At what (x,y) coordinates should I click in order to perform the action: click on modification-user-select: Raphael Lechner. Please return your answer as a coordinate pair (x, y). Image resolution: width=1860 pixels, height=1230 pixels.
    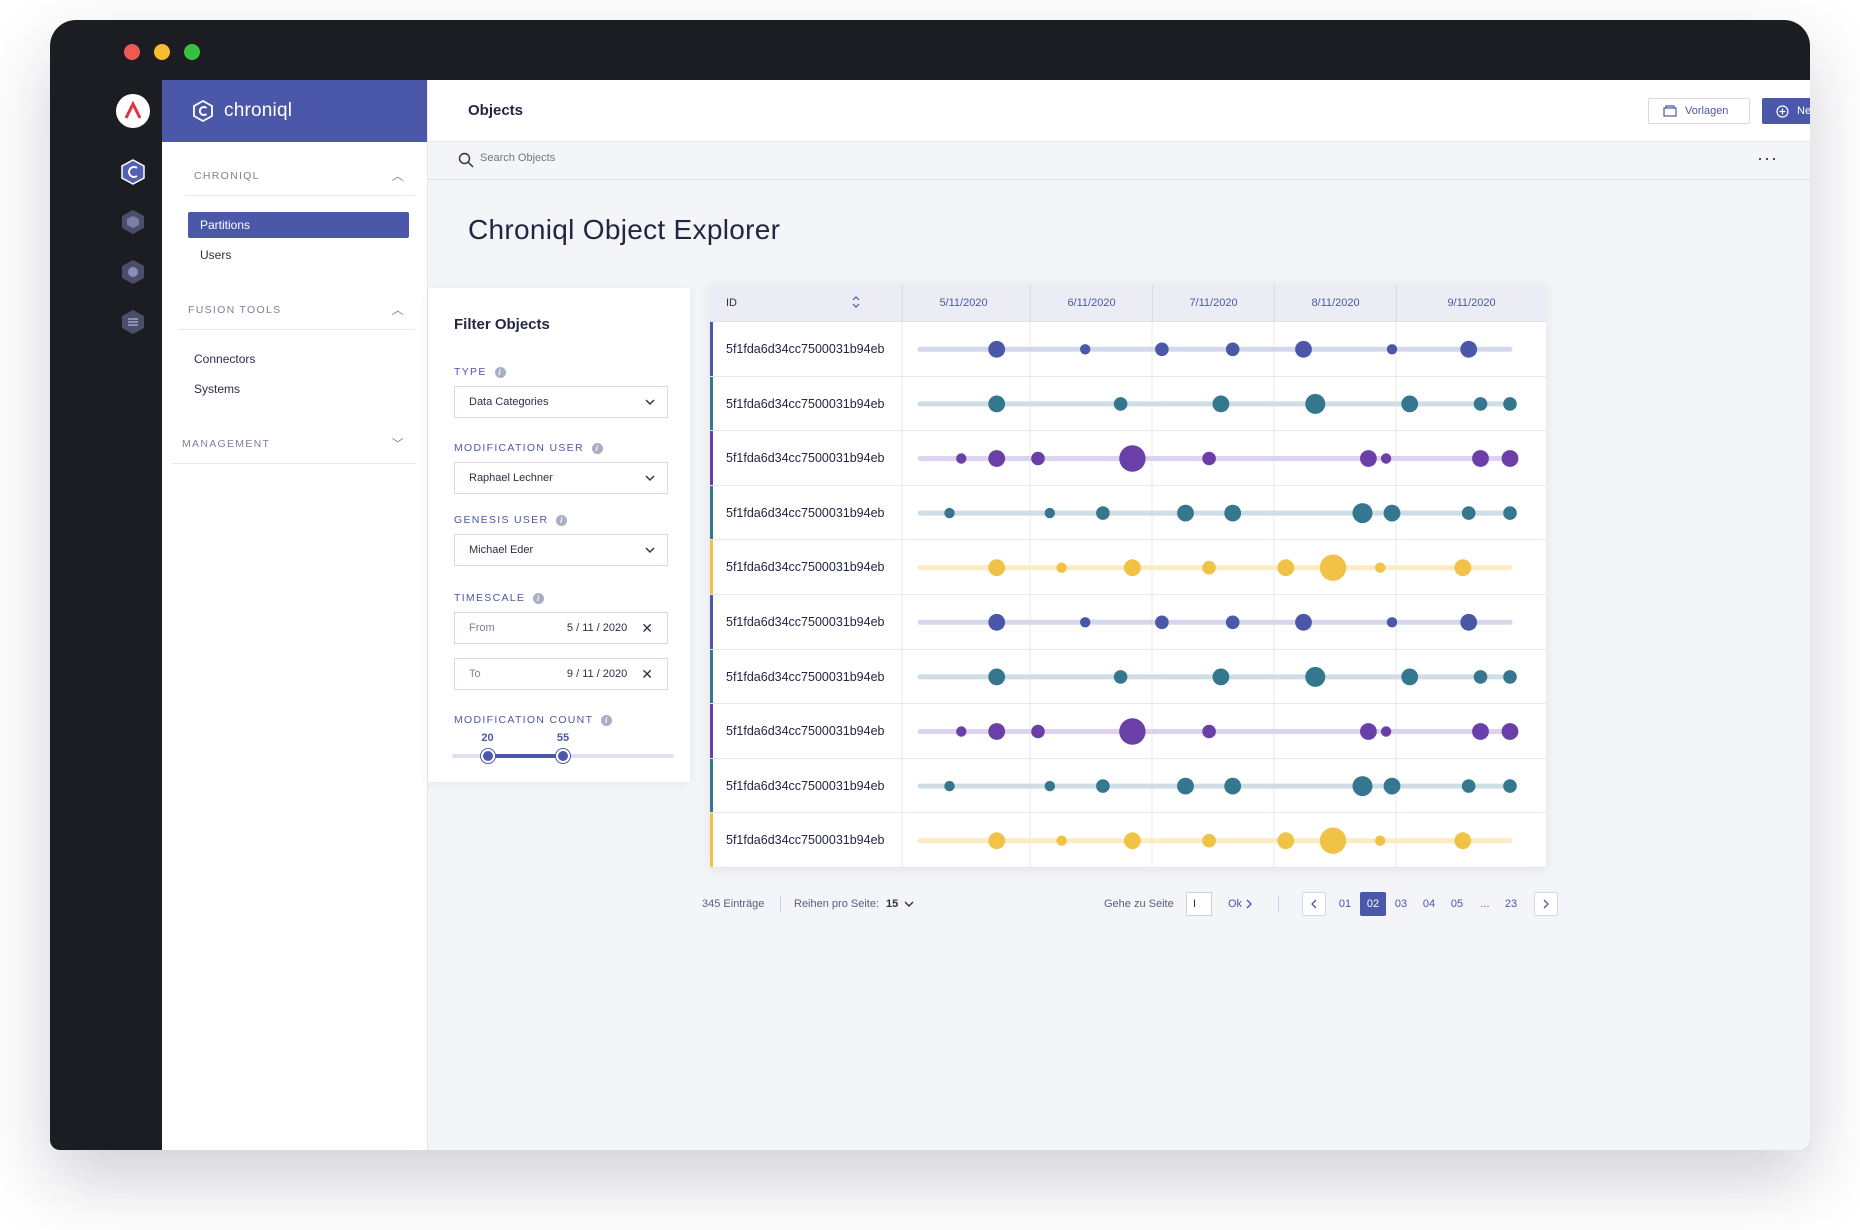
    Looking at the image, I should click on (561, 478).